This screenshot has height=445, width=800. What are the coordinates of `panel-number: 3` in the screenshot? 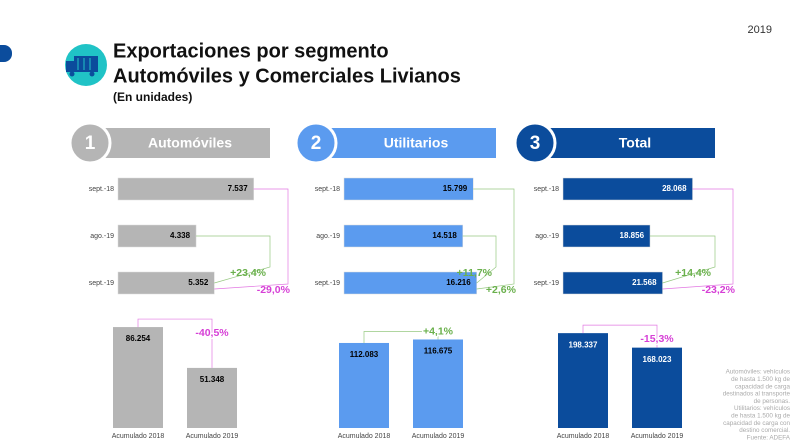 It's located at (535, 143).